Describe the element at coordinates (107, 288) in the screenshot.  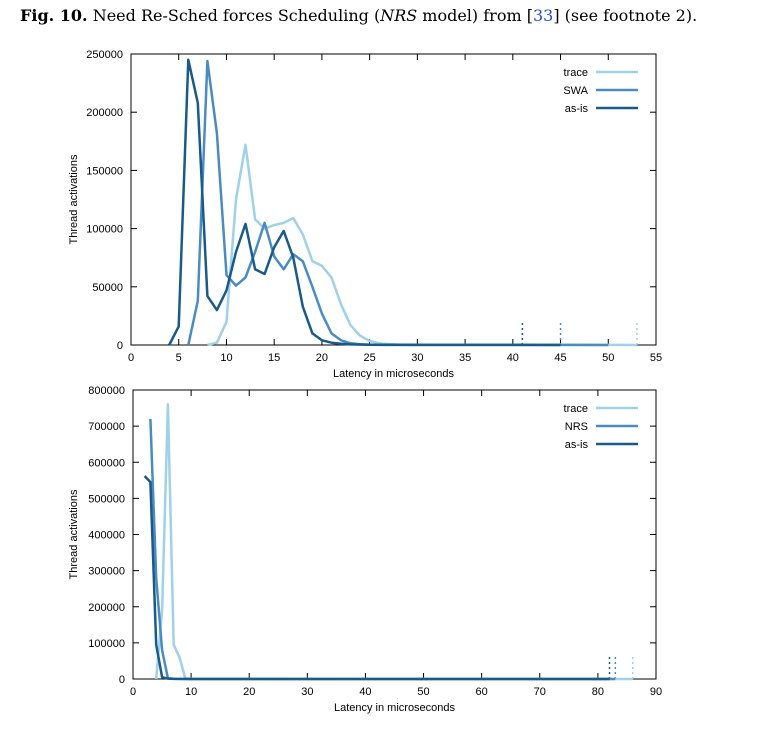
I see `y-tick-label: 50000` at that location.